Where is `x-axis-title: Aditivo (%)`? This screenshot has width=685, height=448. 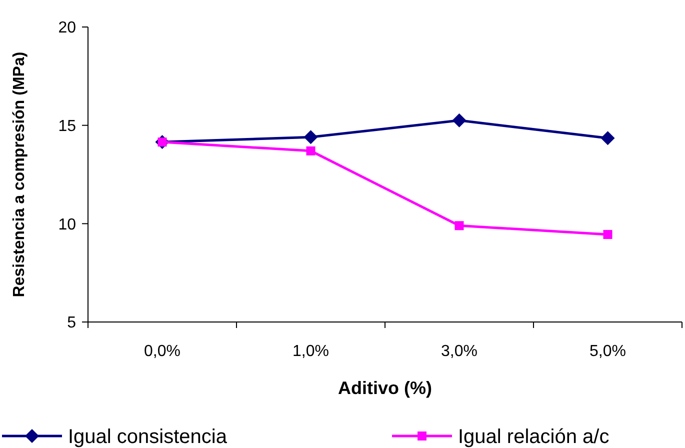
x-axis-title: Aditivo (%) is located at coordinates (385, 388).